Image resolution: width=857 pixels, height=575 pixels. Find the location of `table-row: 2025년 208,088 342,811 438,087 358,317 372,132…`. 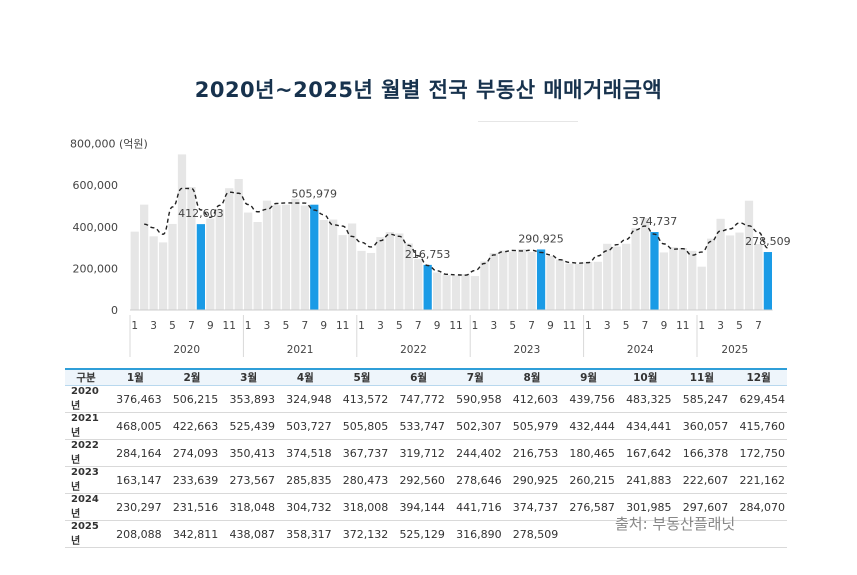

table-row: 2025년 208,088 342,811 438,087 358,317 372,132… is located at coordinates (426, 534).